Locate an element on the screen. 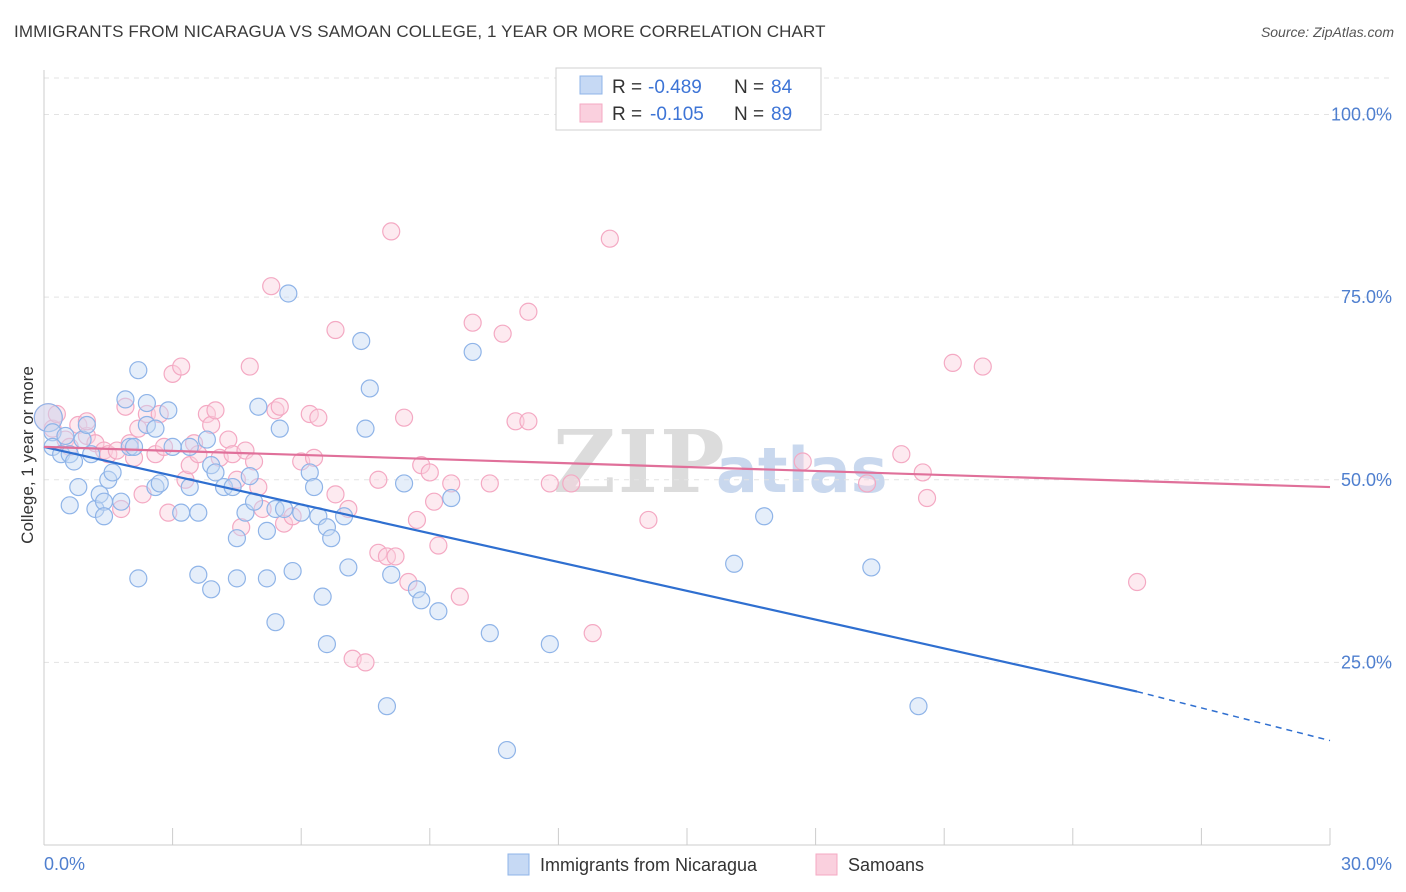 Image resolution: width=1406 pixels, height=892 pixels. series-legend-label-nicaragua: Immigrants from Nicaragua is located at coordinates (649, 865).